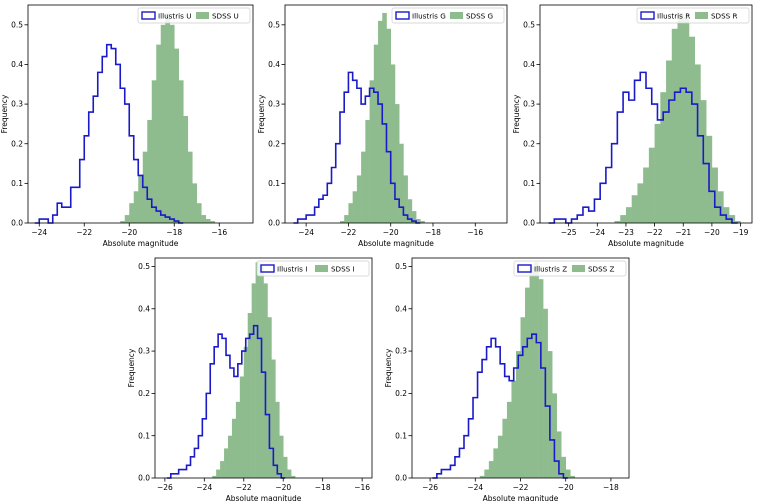 The width and height of the screenshot is (760, 501). Describe the element at coordinates (569, 232) in the screenshot. I see `x-tick-label: −25` at that location.